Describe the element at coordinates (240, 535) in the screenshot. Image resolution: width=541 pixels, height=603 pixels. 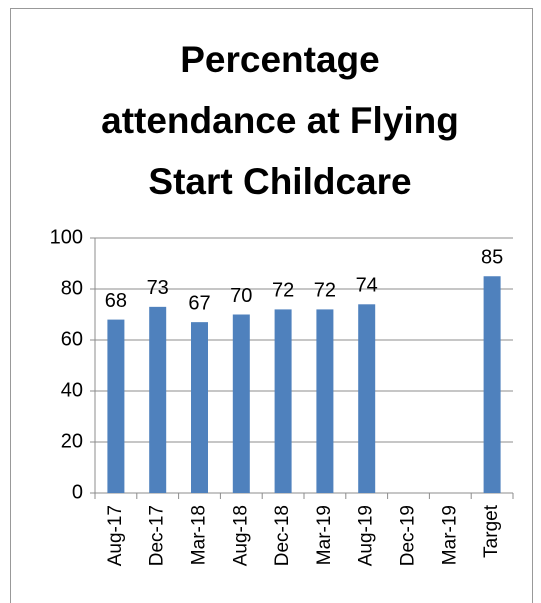
I see `x-tick-label: Aug-18` at that location.